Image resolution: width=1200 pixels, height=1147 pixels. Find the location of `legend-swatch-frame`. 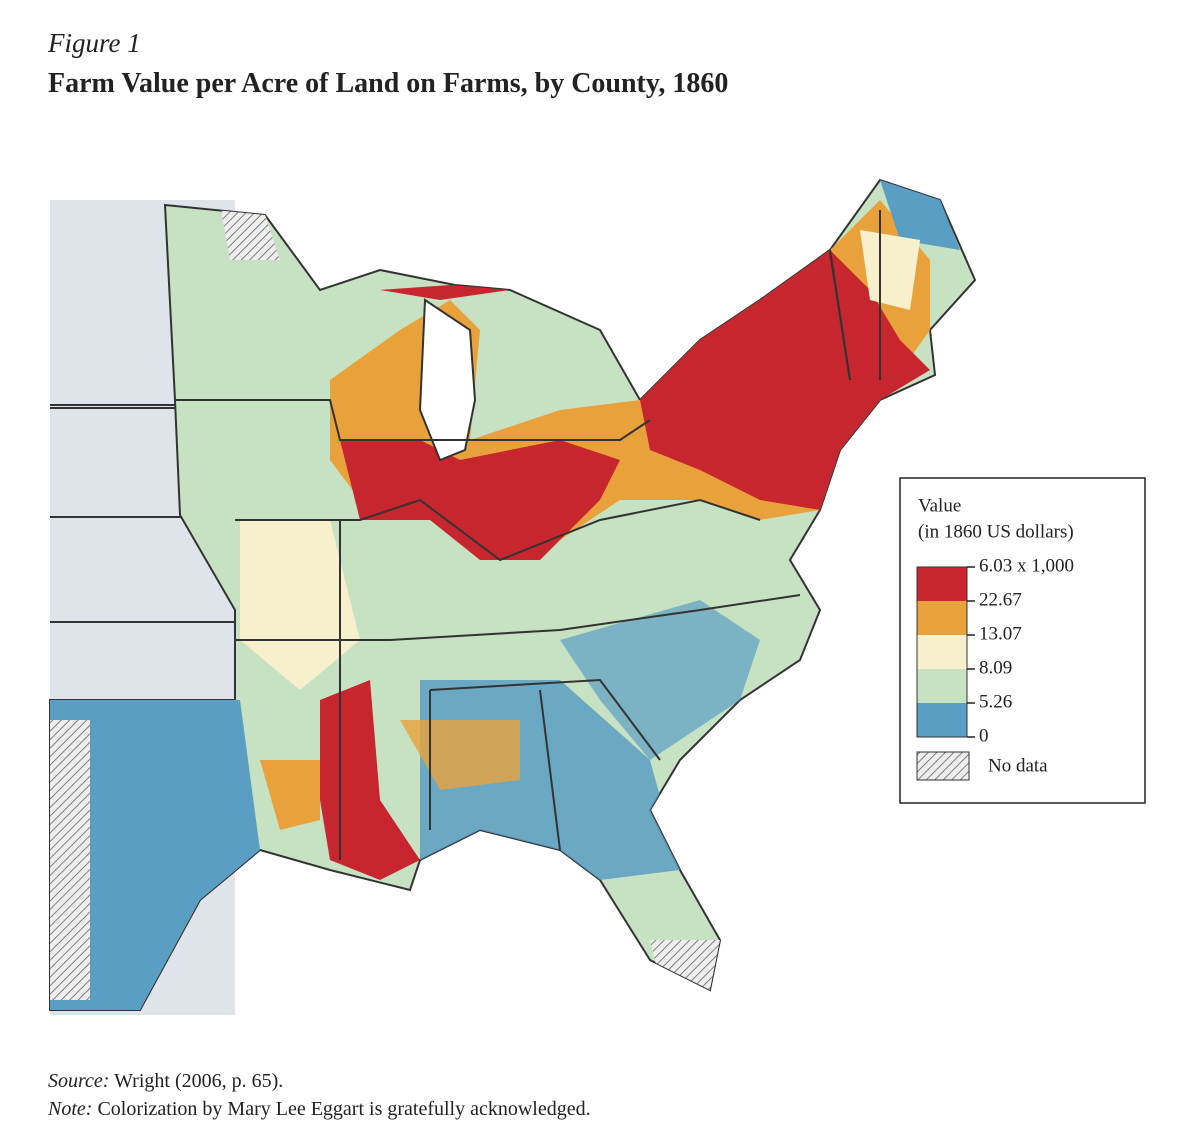

legend-swatch-frame is located at coordinates (942, 652).